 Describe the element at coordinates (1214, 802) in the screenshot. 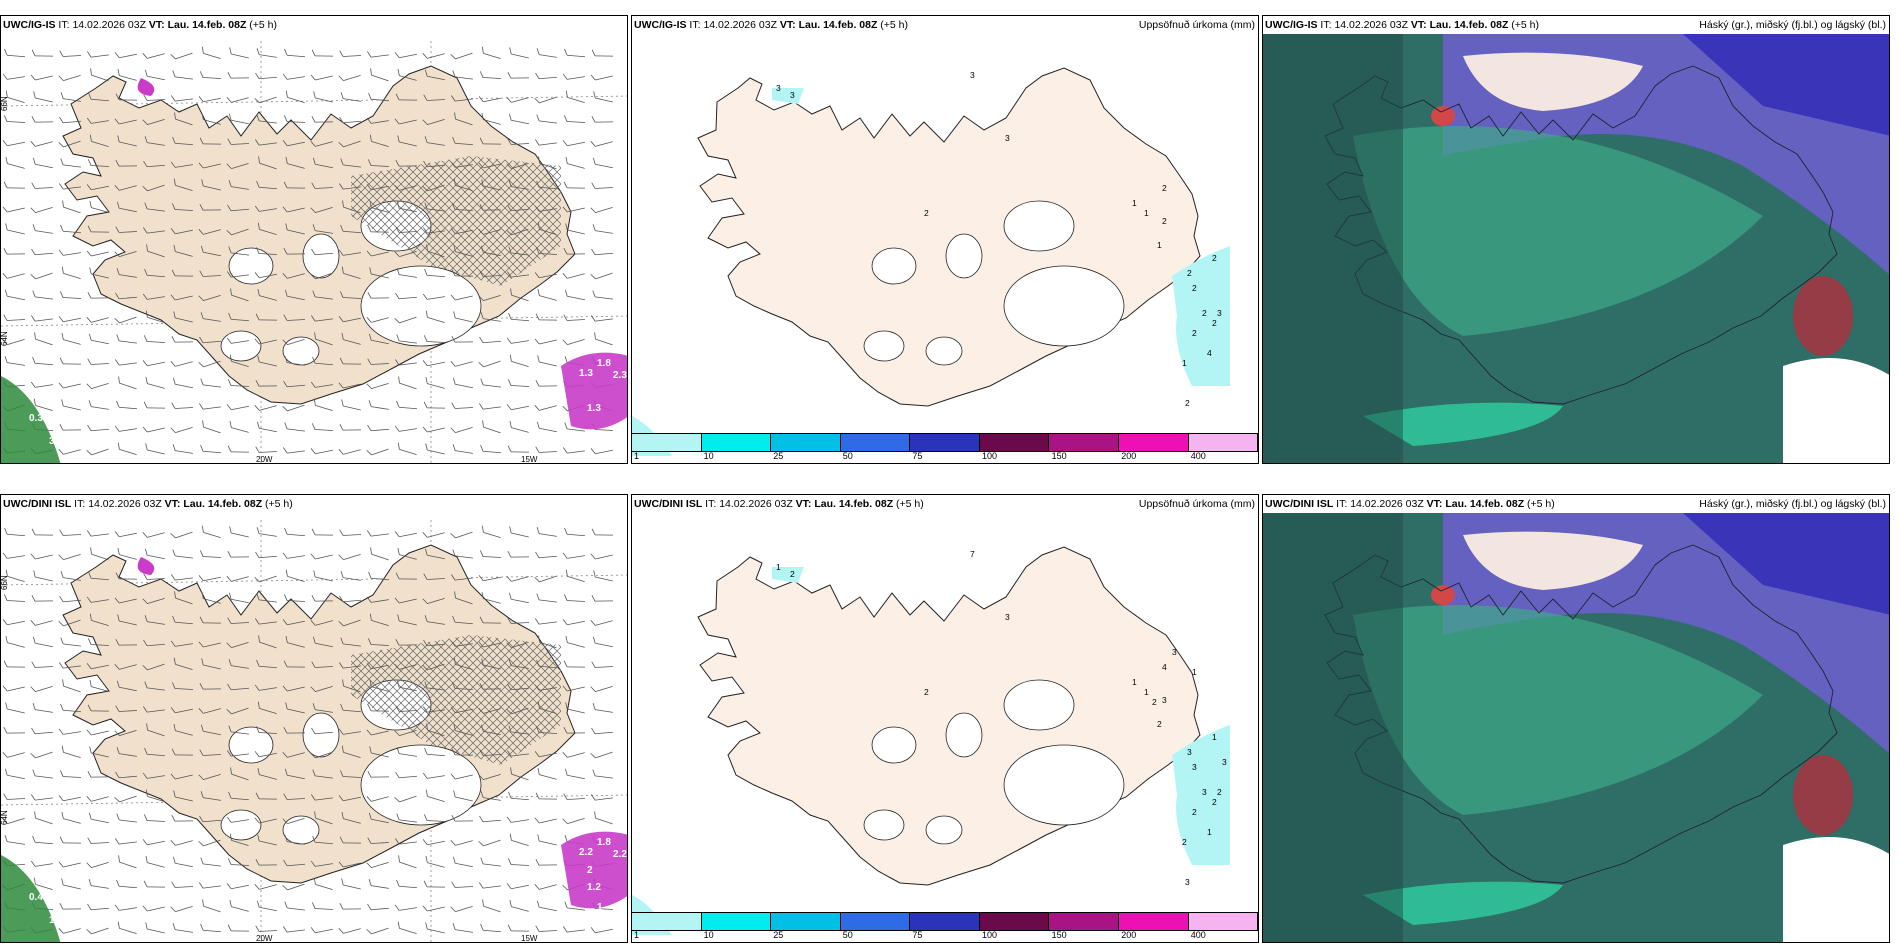

I see `precip-value: 2` at that location.